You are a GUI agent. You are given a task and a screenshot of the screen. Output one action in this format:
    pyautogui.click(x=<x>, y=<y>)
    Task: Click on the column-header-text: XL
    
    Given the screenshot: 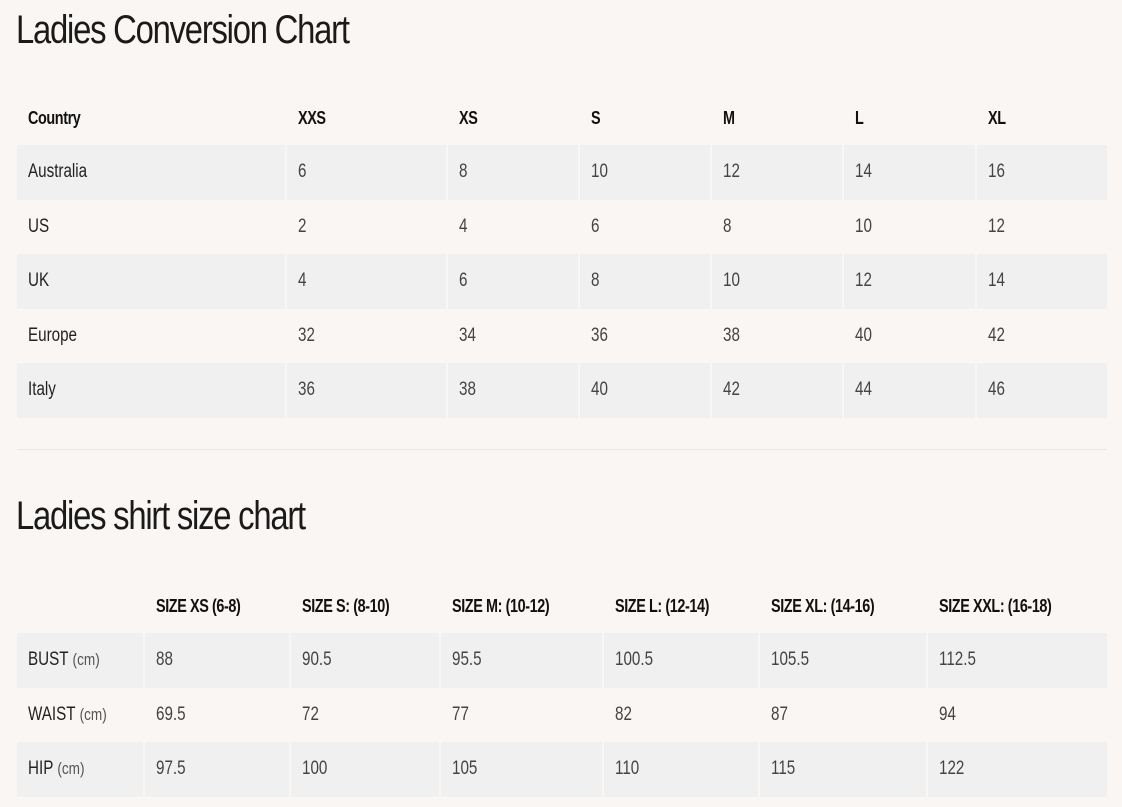 What is the action you would take?
    pyautogui.click(x=996, y=118)
    